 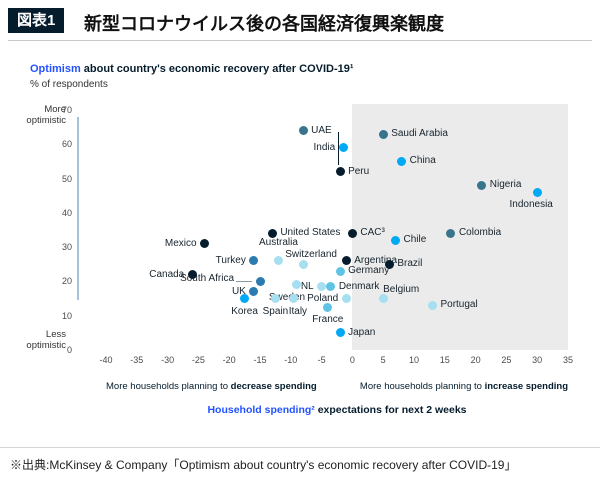 I want to click on x-tick-label: -5, so click(x=321, y=360).